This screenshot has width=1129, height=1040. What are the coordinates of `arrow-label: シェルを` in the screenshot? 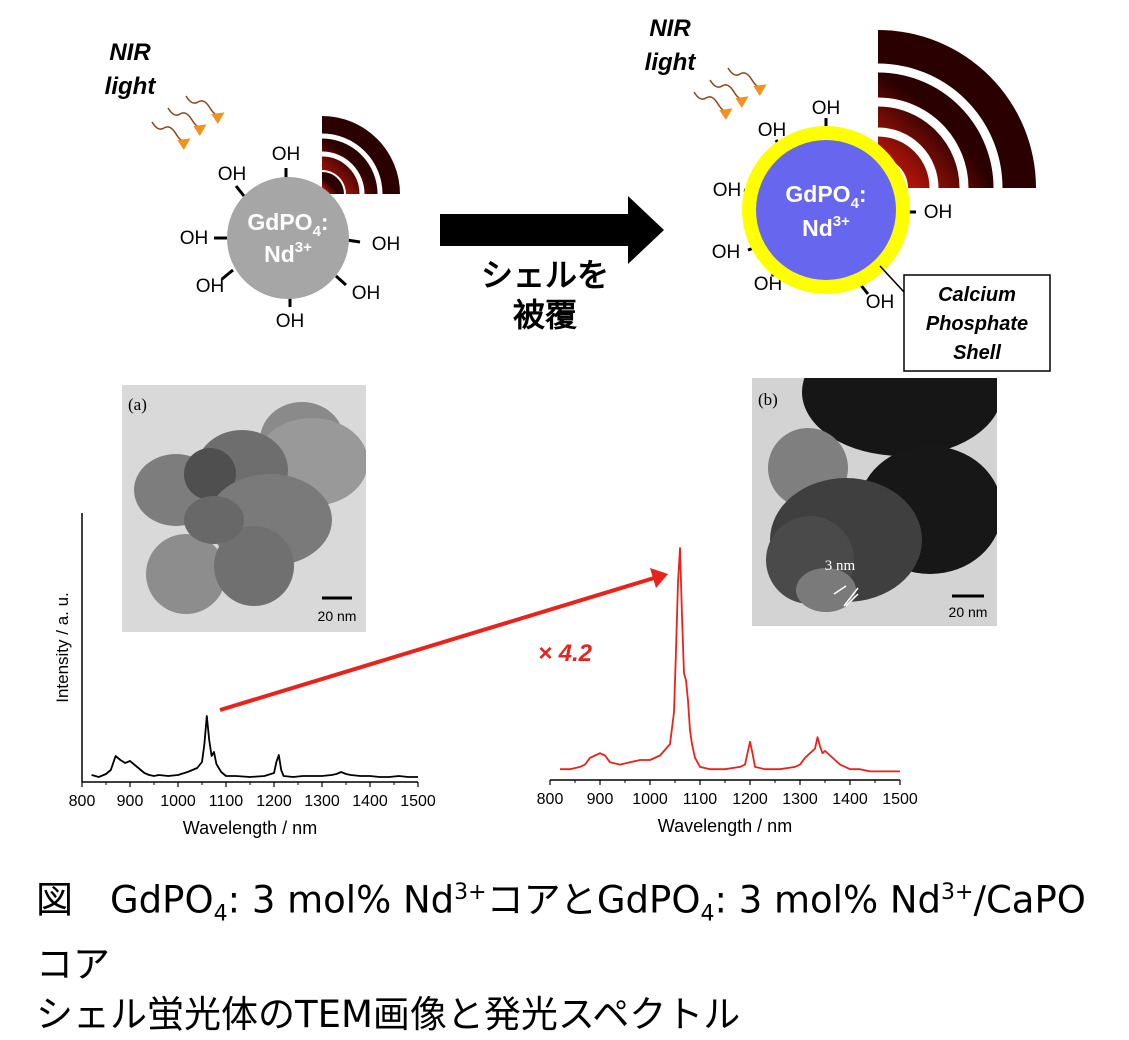 It's located at (545, 275).